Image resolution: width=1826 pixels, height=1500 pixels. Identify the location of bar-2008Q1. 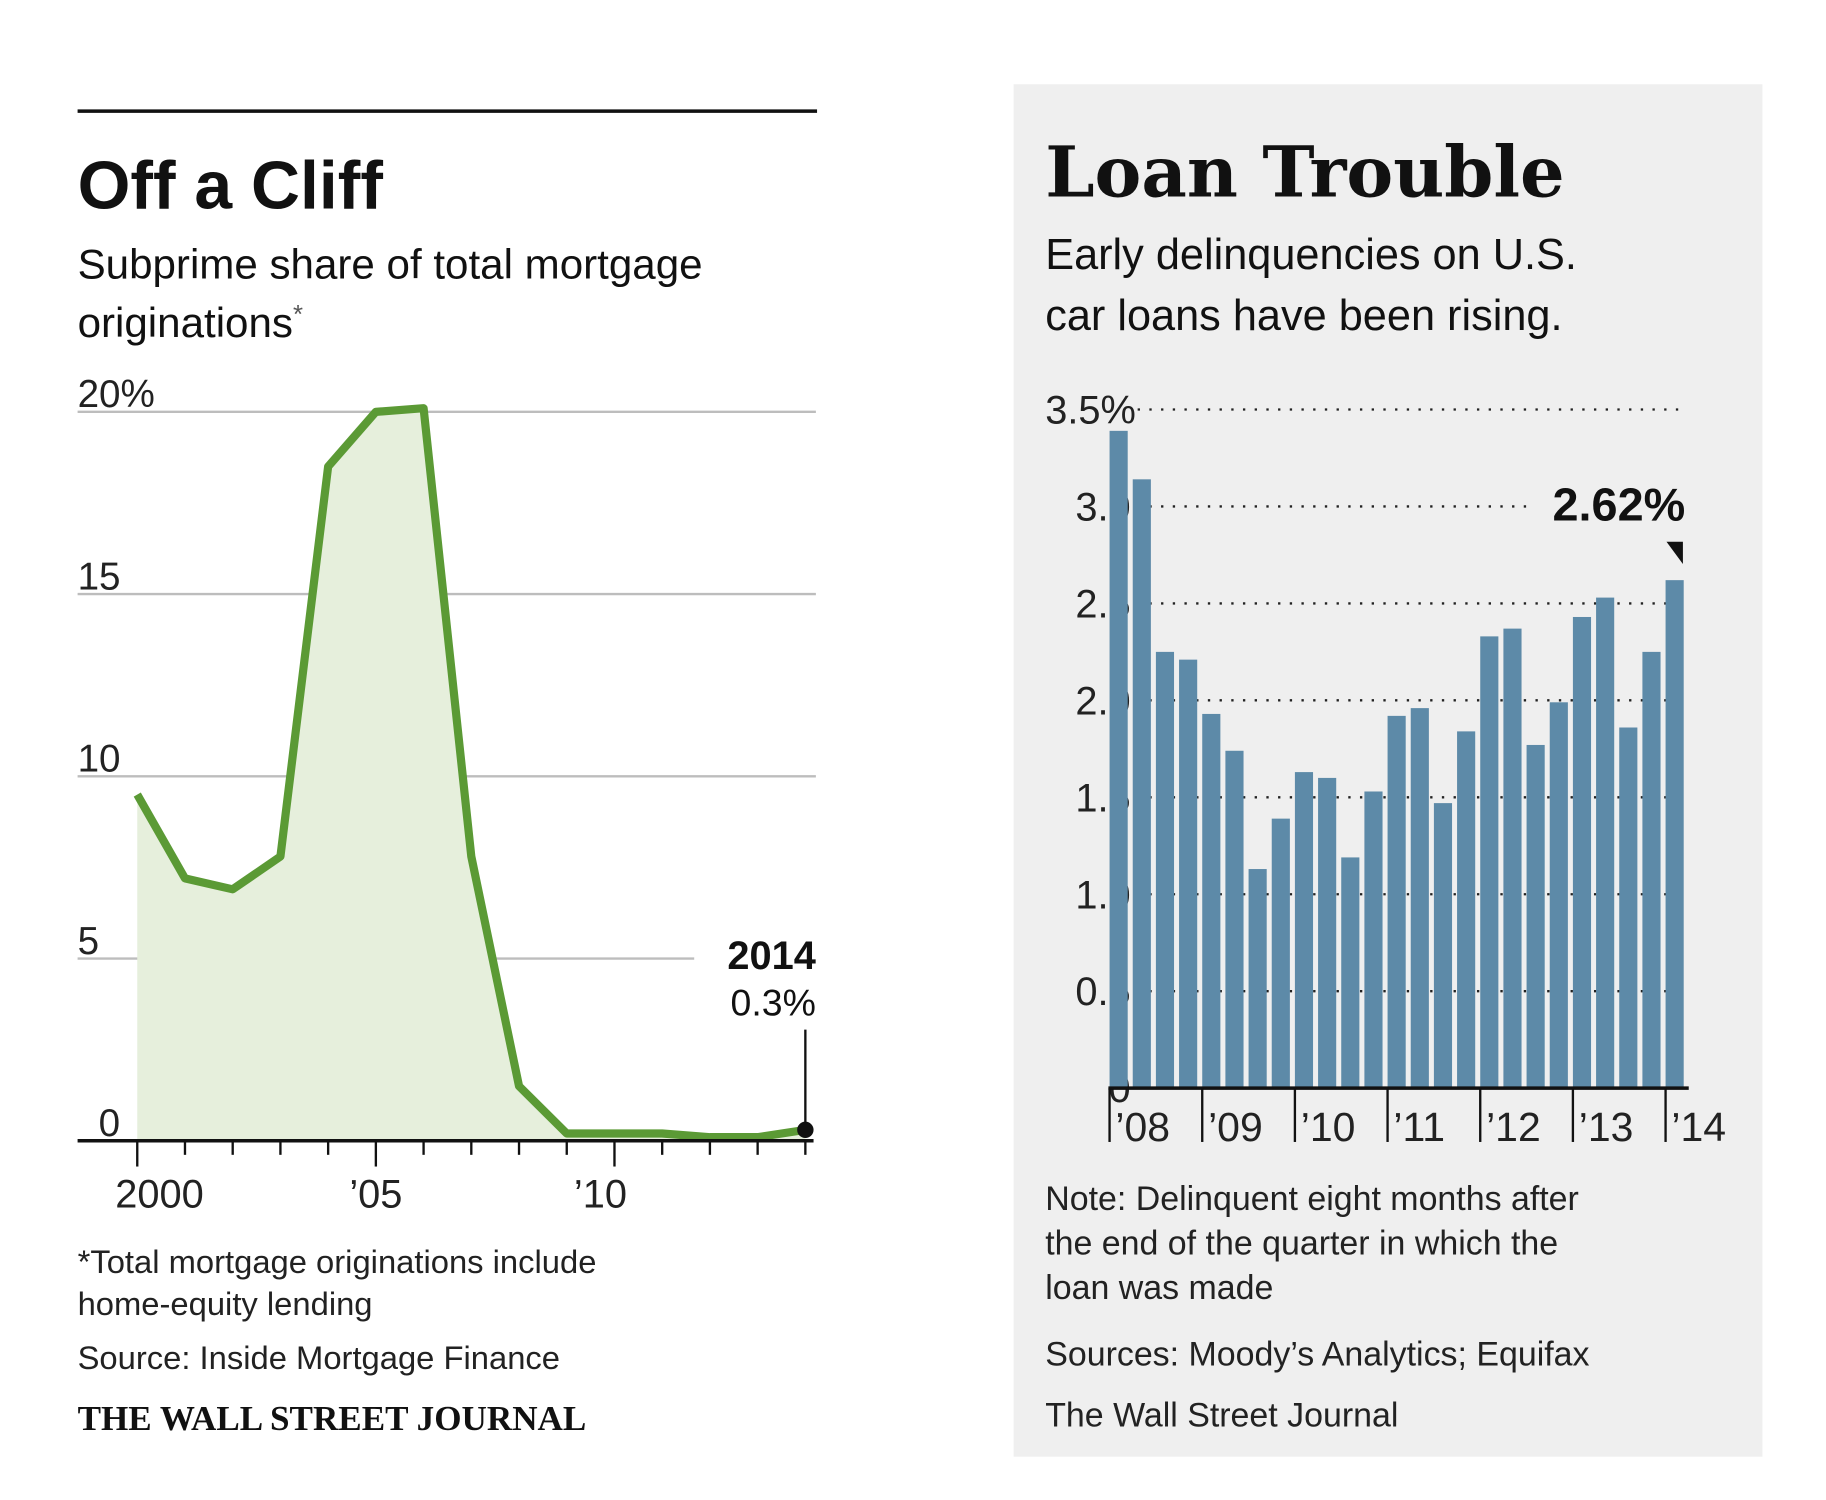
(1118, 759).